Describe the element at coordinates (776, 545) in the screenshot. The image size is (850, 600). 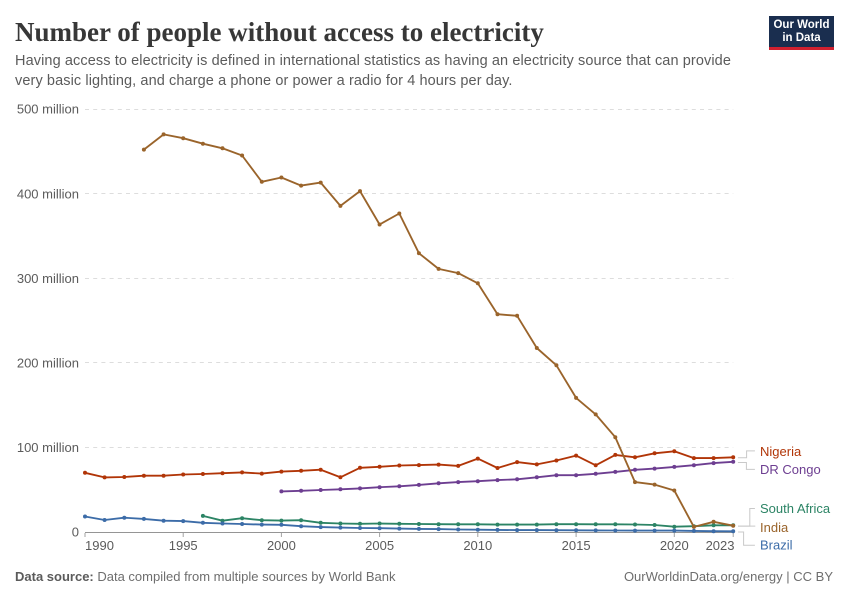
I see `svg-text: Brazil` at that location.